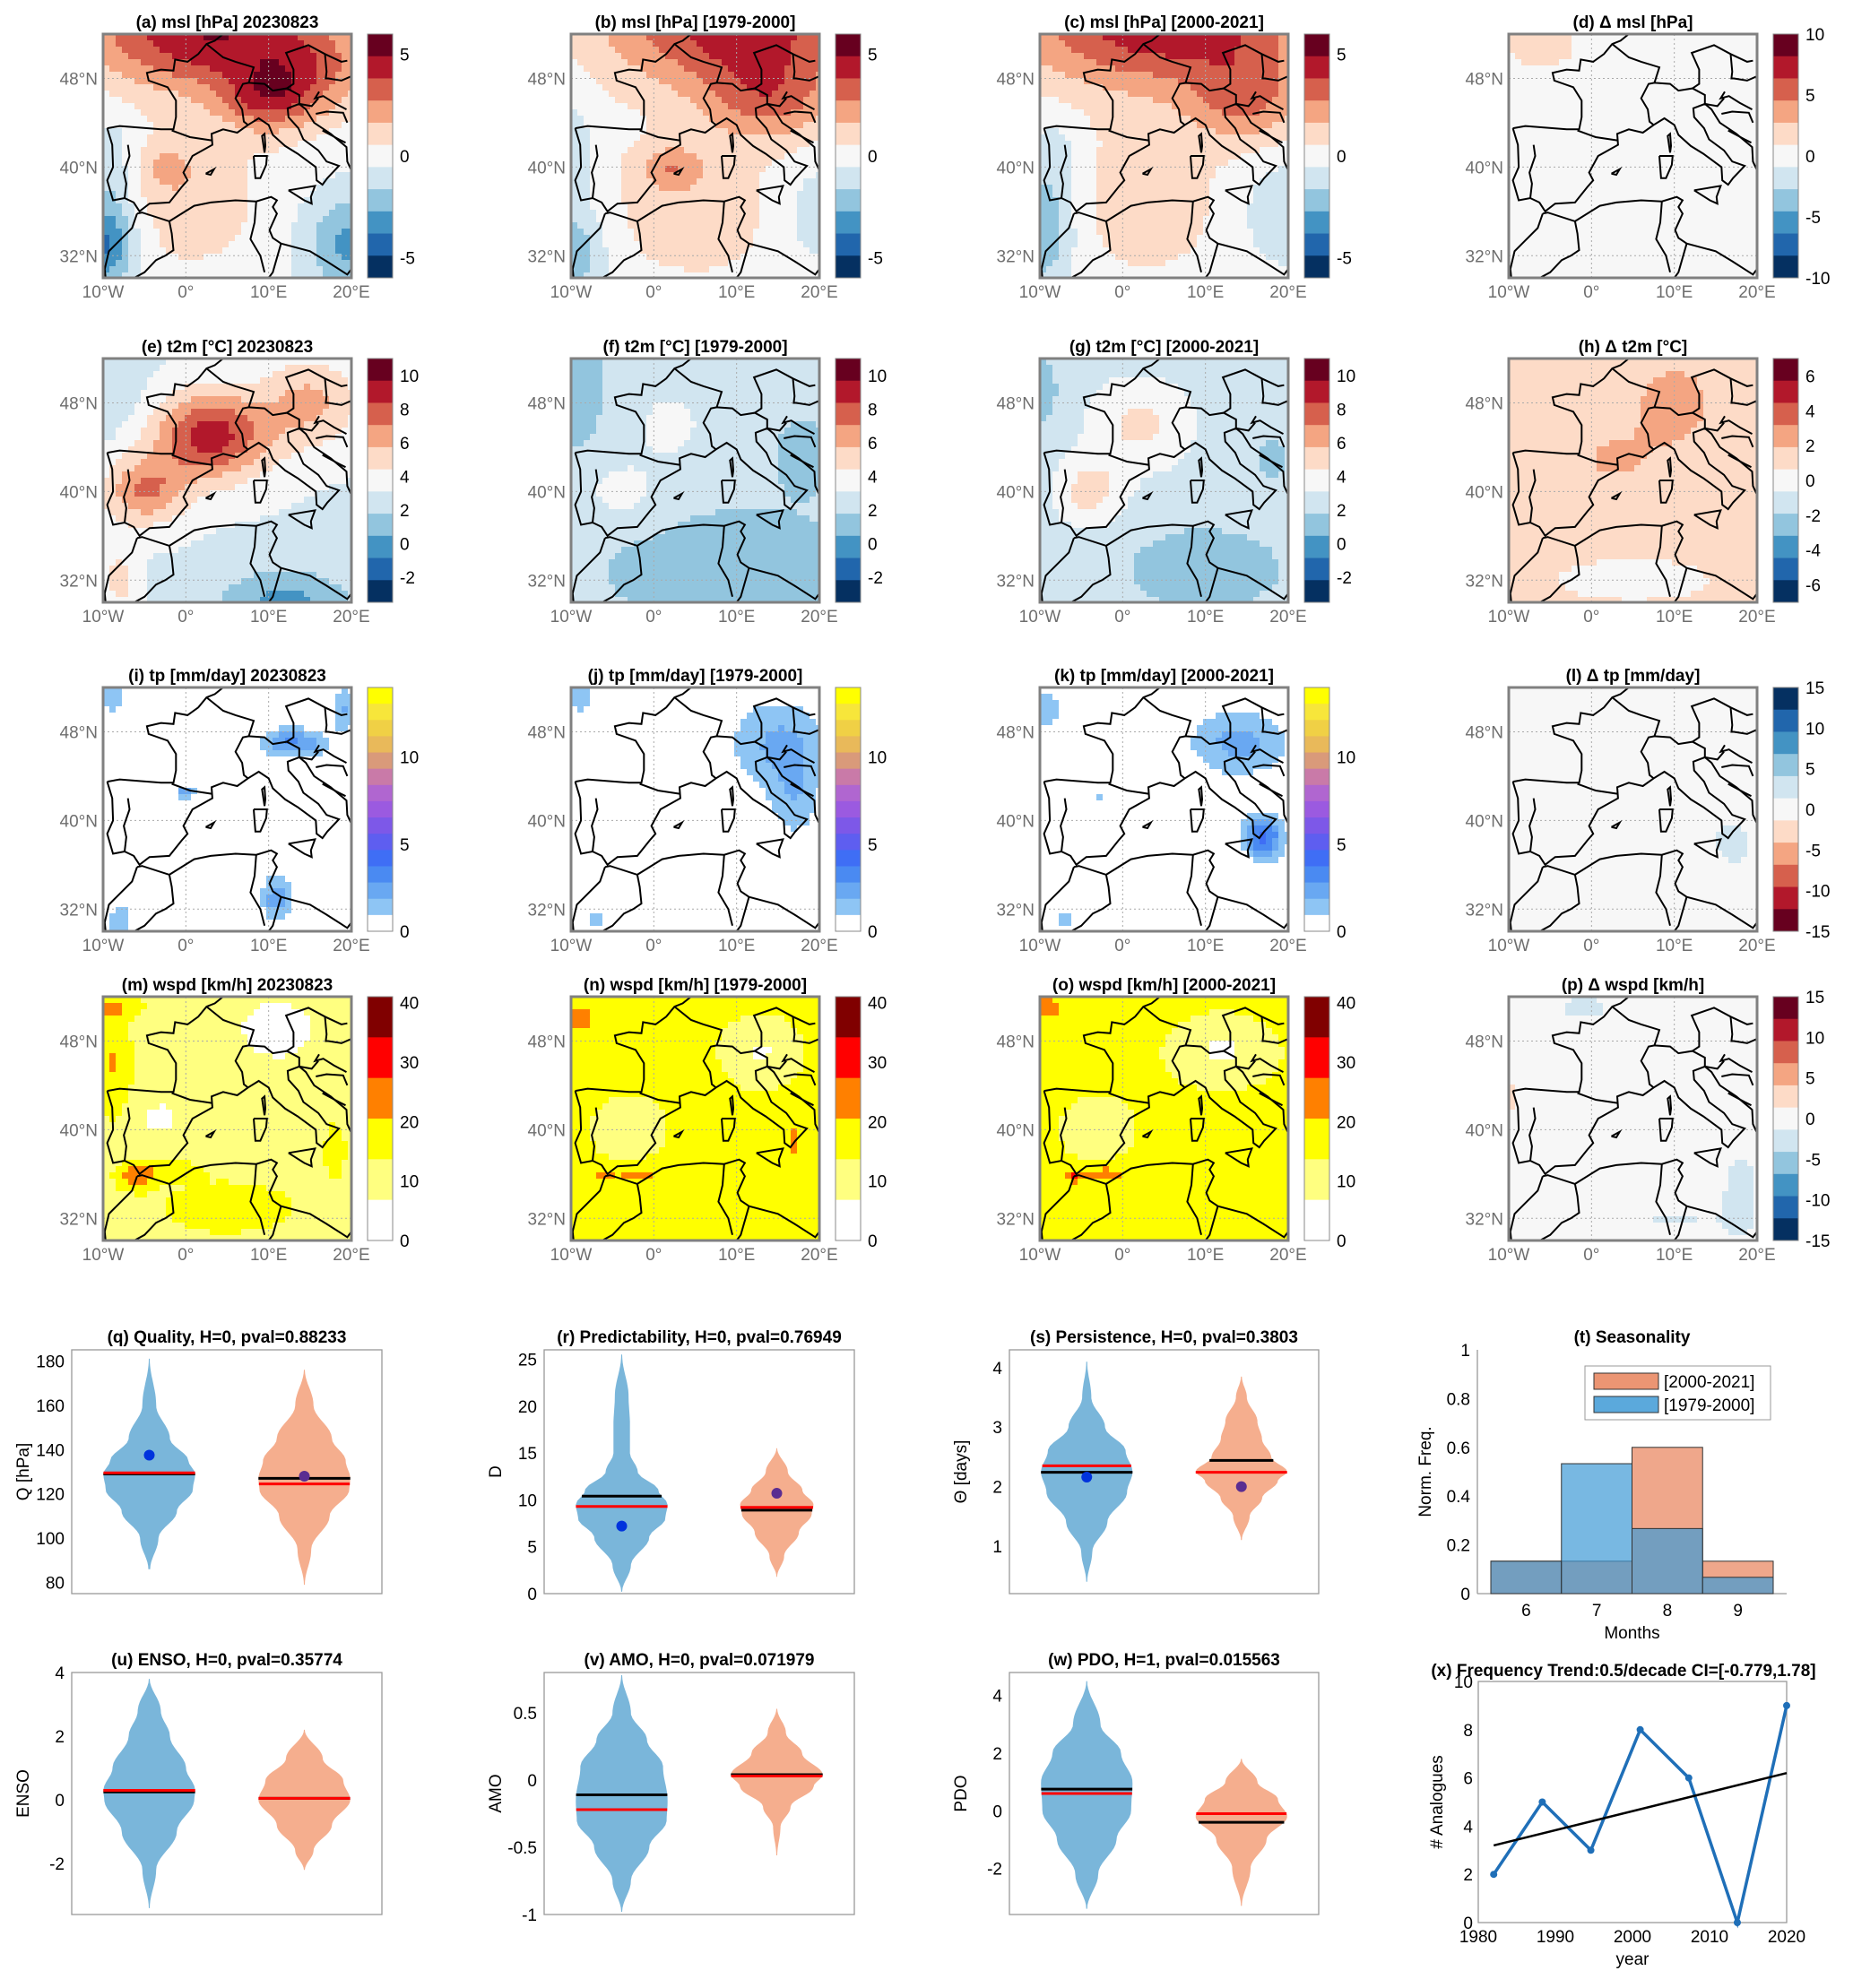 The width and height of the screenshot is (1853, 1988). Describe the element at coordinates (79, 168) in the screenshot. I see `lat-tick-label: 40°N` at that location.